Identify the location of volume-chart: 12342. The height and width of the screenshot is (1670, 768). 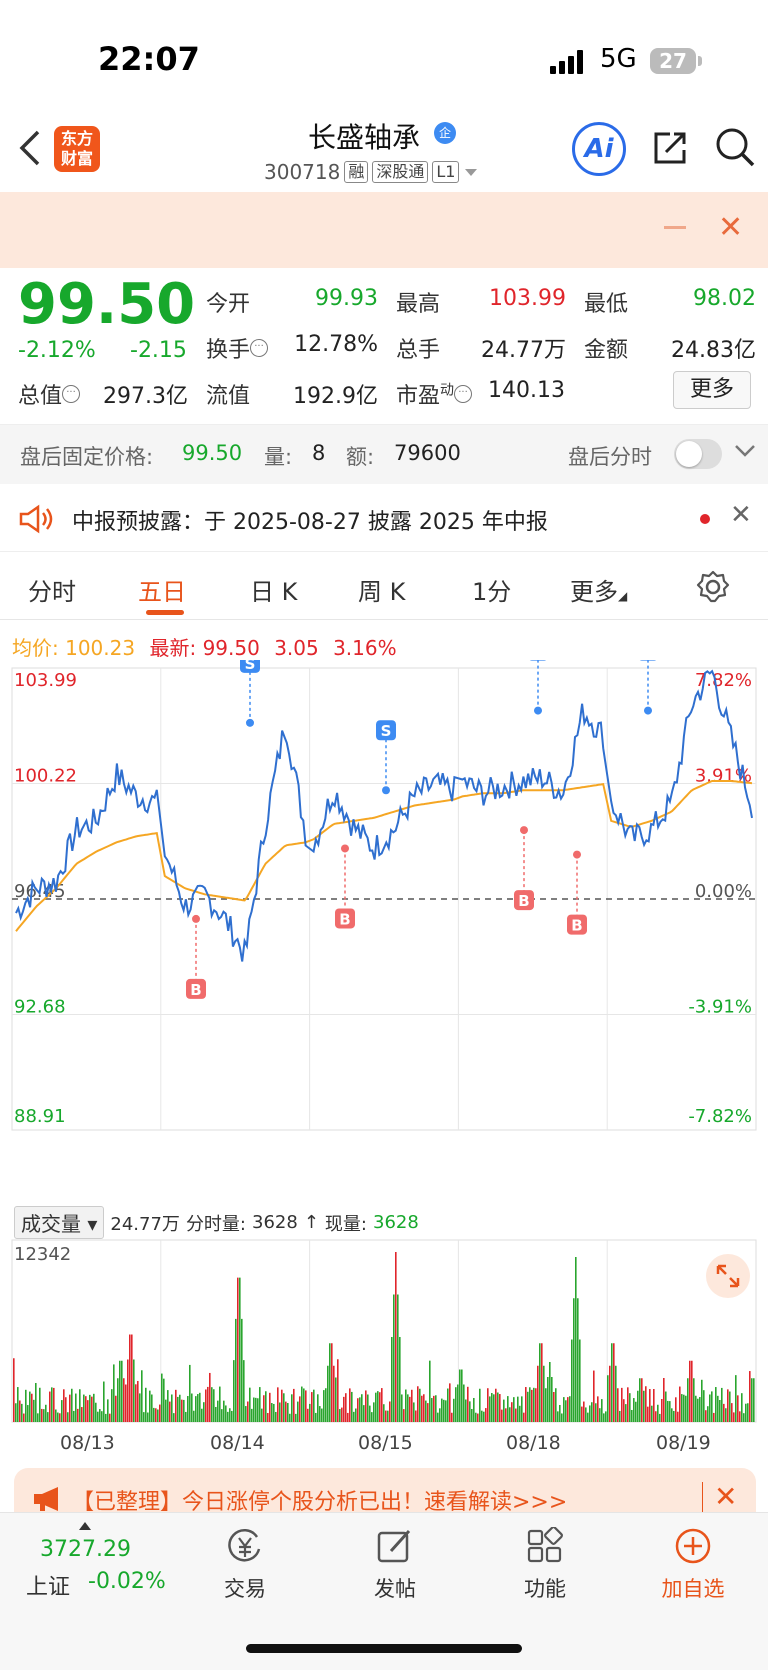
(384, 1333).